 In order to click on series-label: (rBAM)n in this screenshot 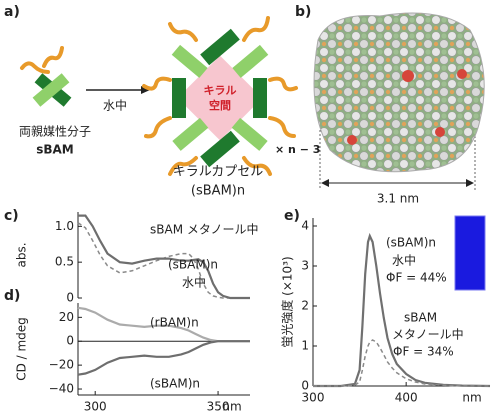, I will do `click(174, 323)`.